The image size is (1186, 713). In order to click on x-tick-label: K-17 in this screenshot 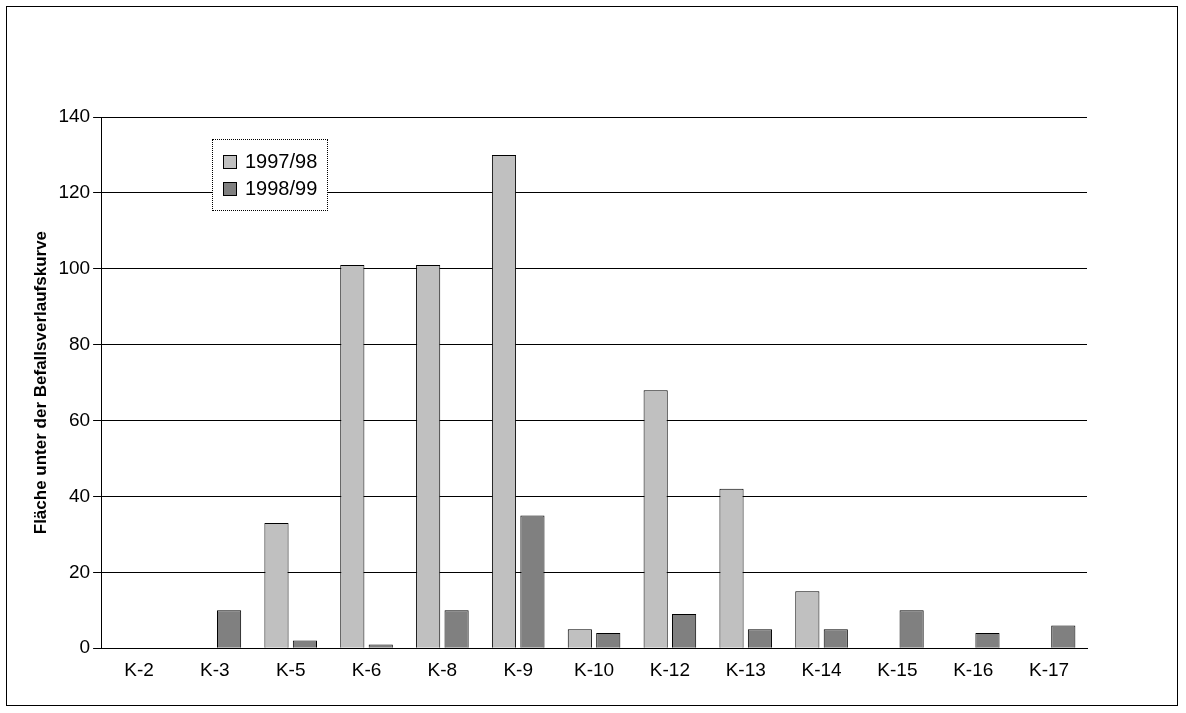, I will do `click(1049, 669)`.